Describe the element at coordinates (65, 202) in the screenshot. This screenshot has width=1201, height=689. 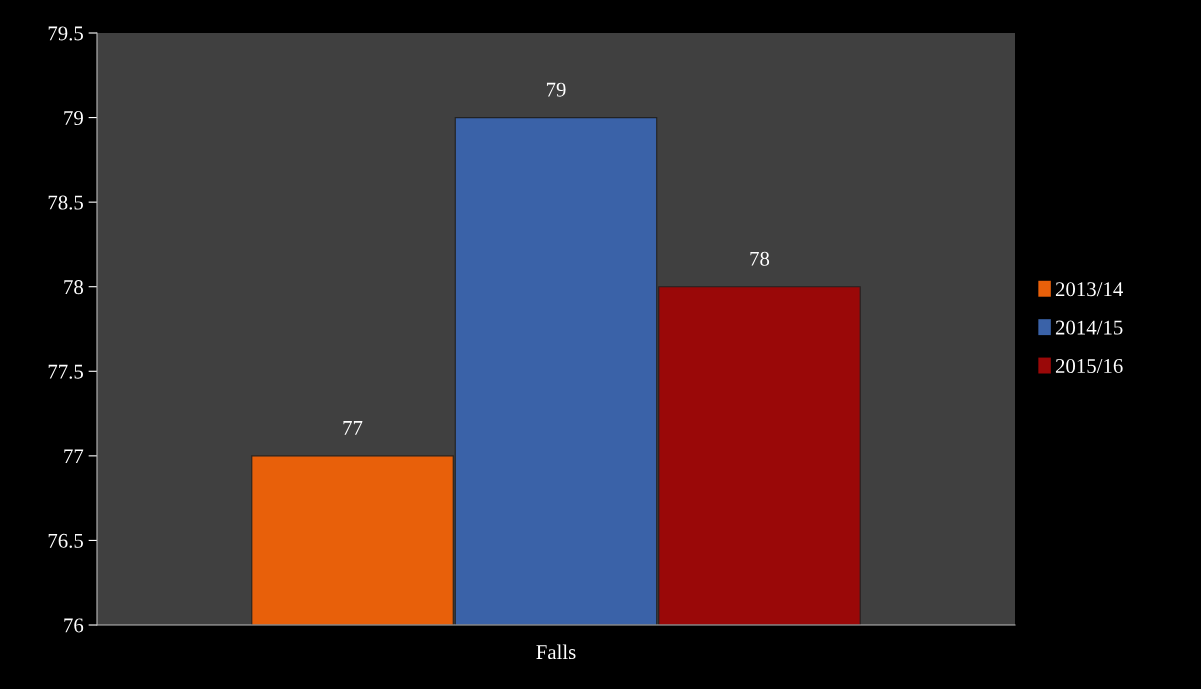
I see `y-tick-label: 78.5` at that location.